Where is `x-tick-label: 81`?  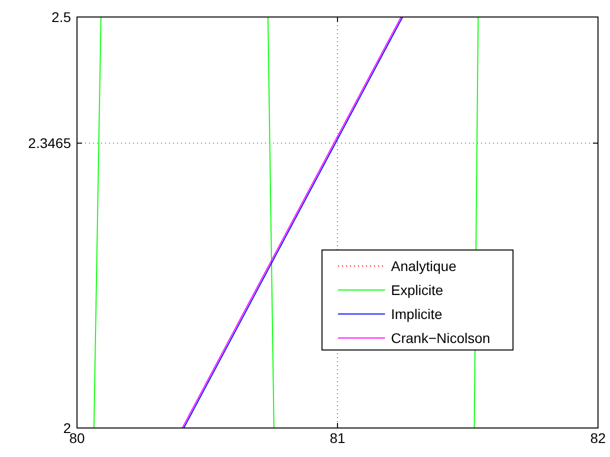
x-tick-label: 81 is located at coordinates (338, 438).